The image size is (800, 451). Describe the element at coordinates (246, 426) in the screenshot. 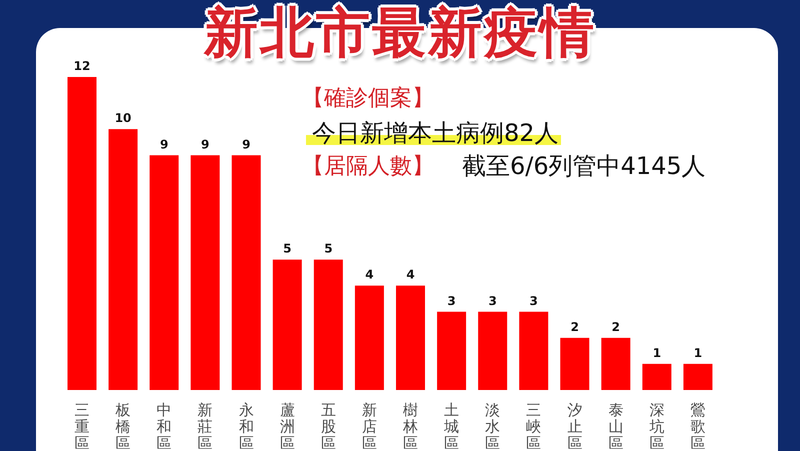

I see `x-tick-label: 永和區` at that location.